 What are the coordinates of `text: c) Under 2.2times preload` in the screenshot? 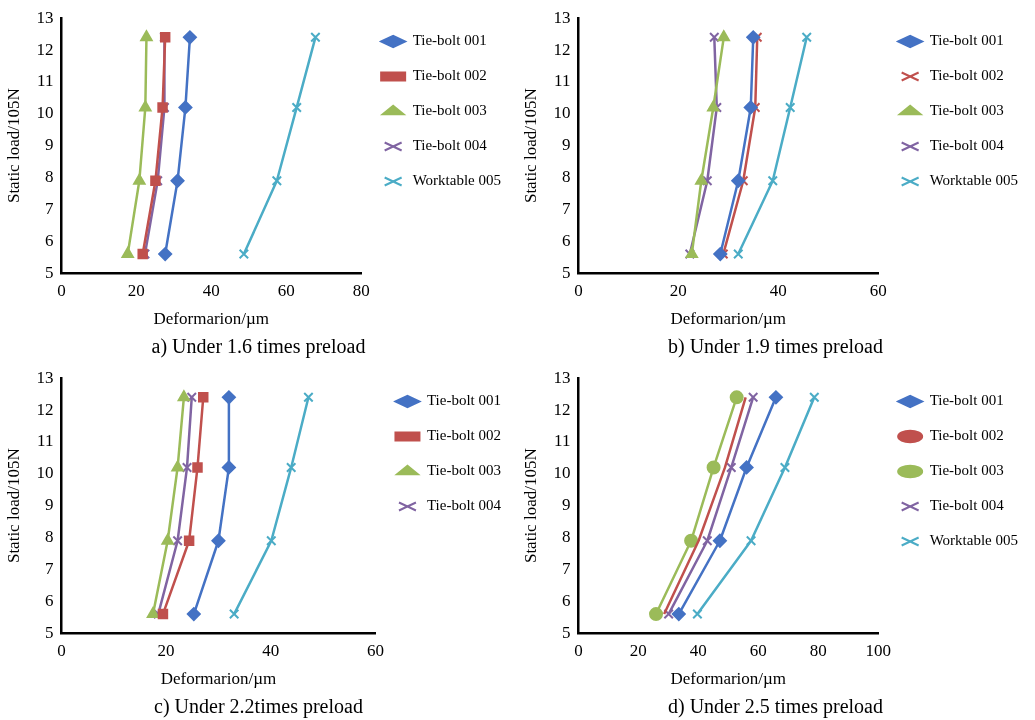 It's located at (258, 706).